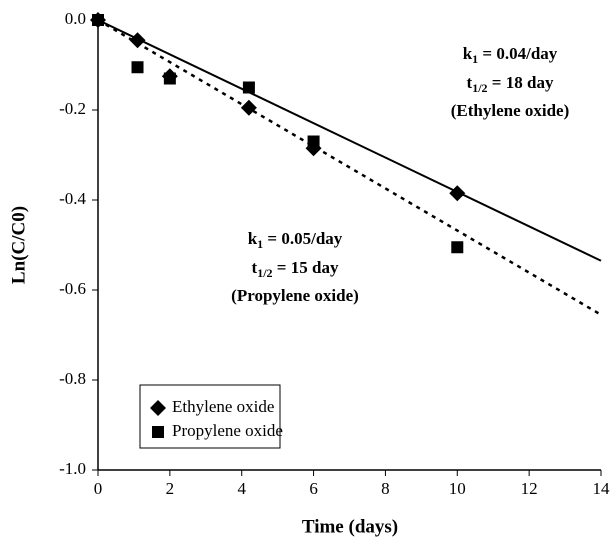 Image resolution: width=613 pixels, height=541 pixels. I want to click on y-tick-label: -0.4, so click(72, 198).